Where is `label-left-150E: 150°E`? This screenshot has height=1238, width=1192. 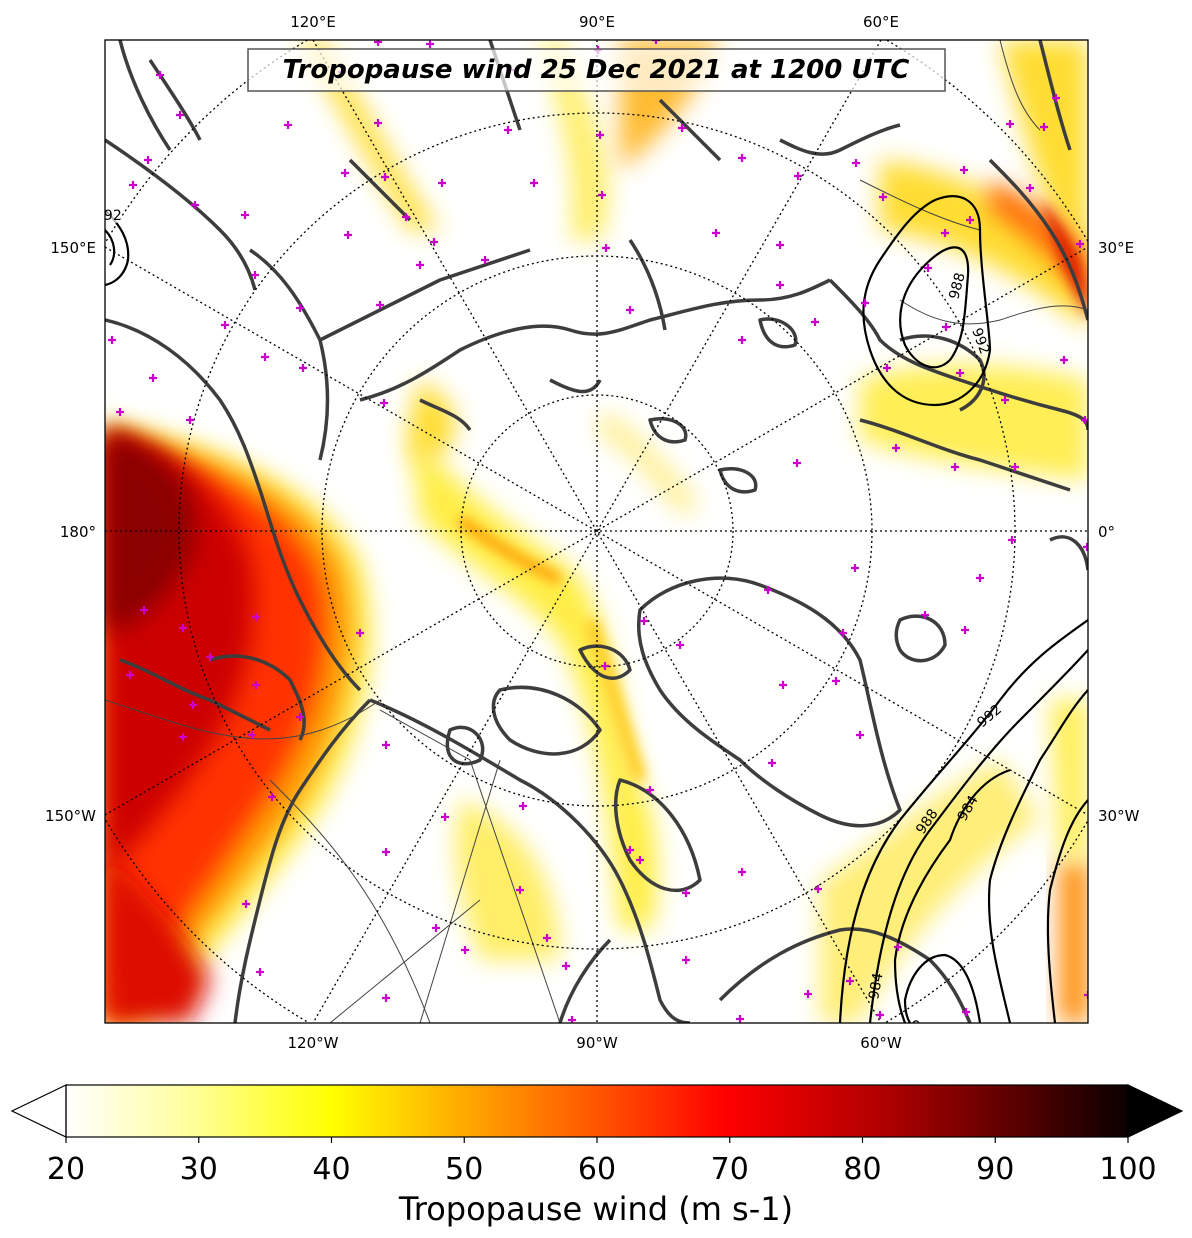 label-left-150E: 150°E is located at coordinates (73, 248).